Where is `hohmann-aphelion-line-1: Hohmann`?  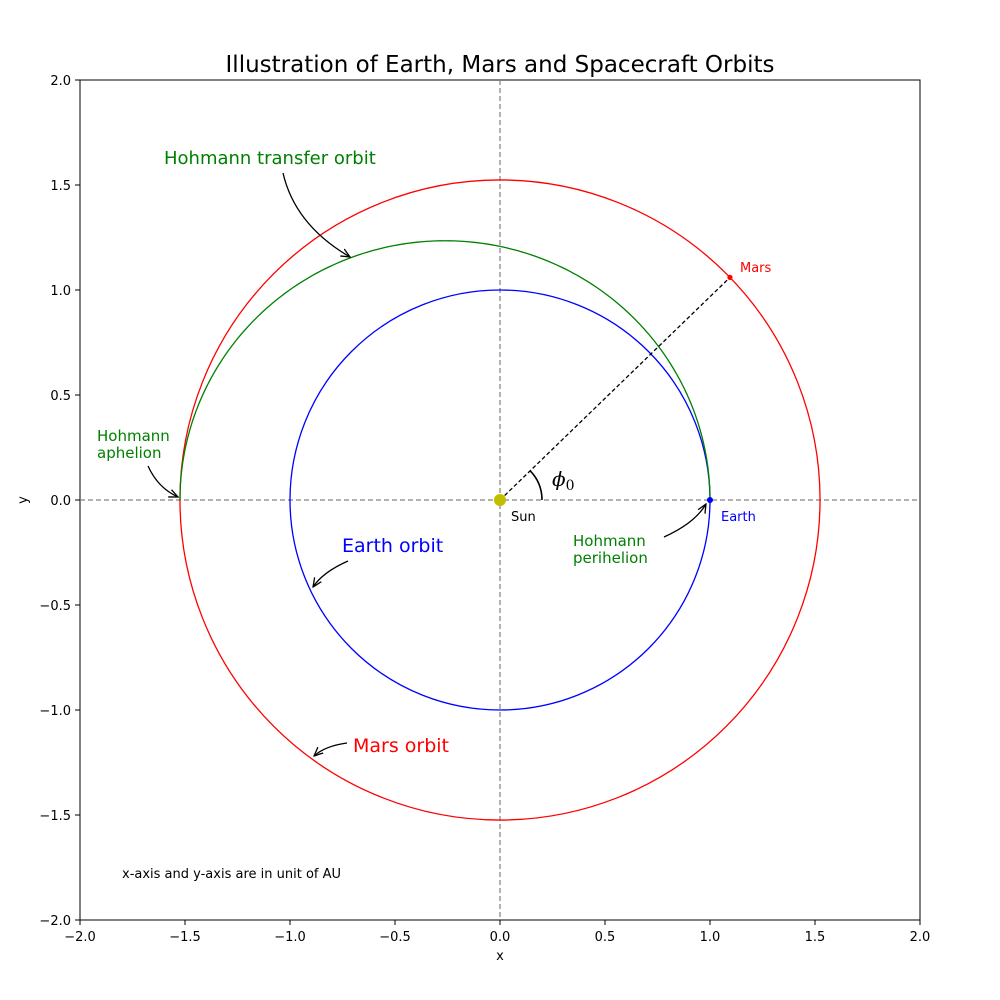 hohmann-aphelion-line-1: Hohmann is located at coordinates (133, 436).